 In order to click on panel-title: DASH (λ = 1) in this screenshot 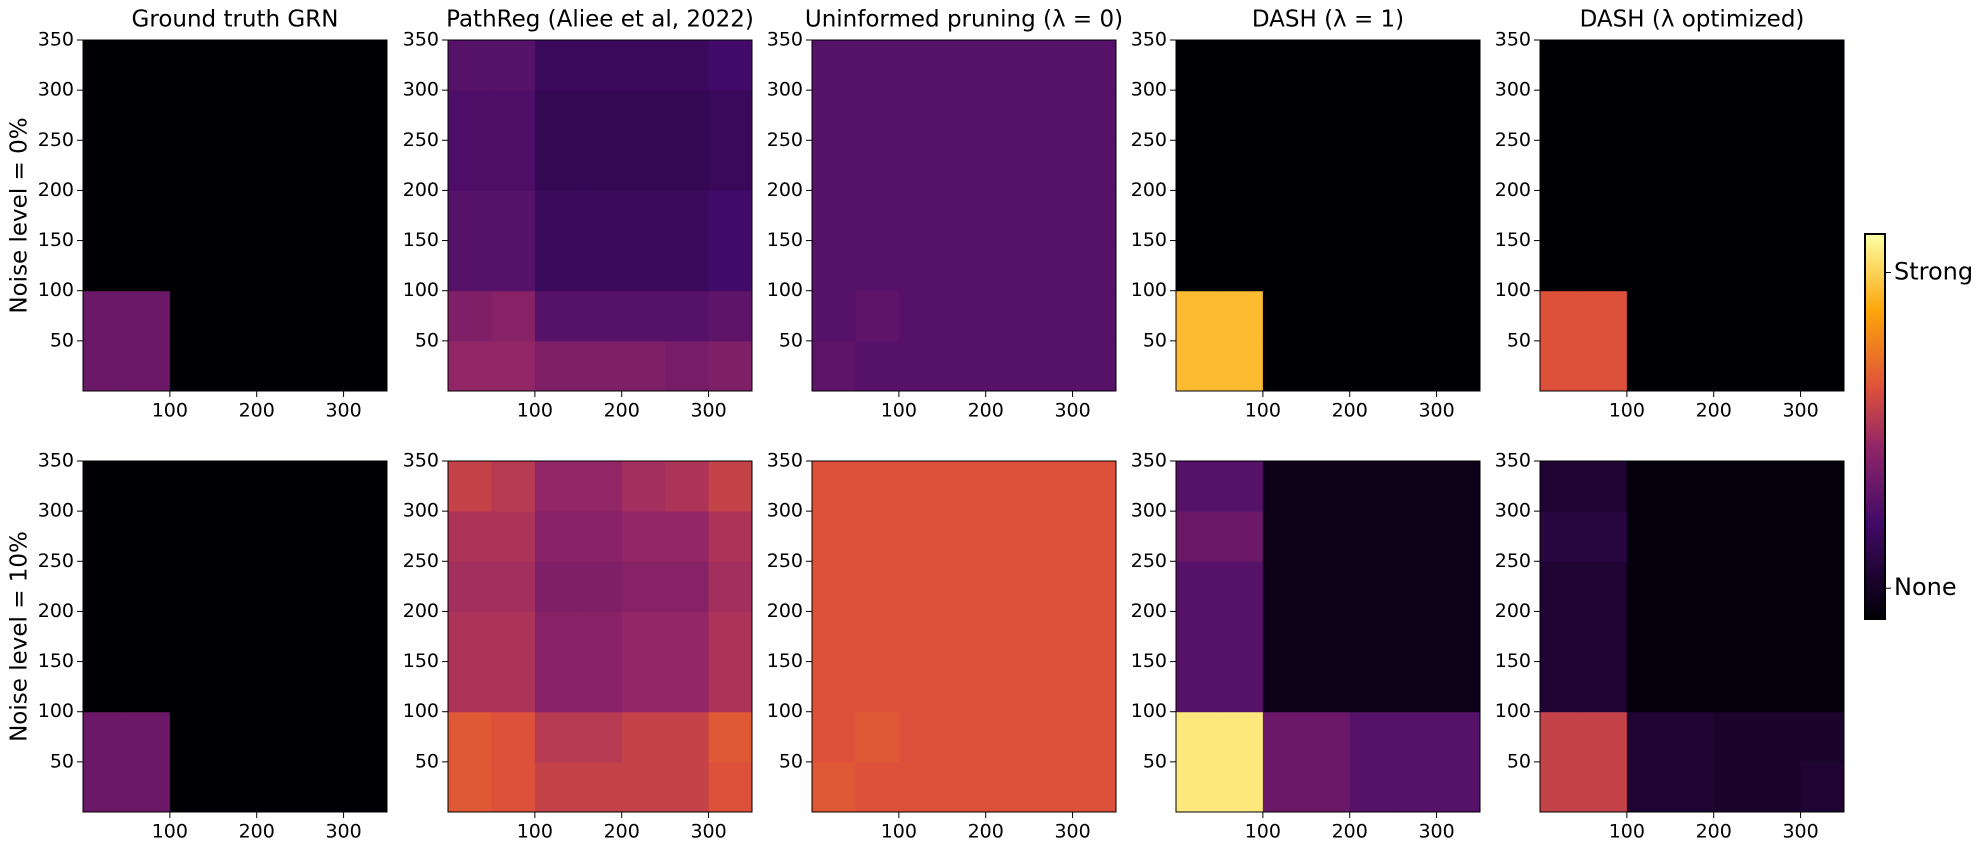, I will do `click(1328, 20)`.